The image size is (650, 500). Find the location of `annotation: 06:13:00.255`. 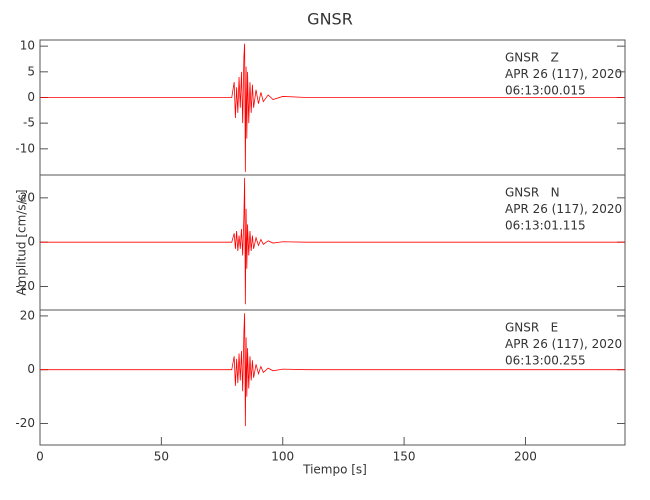

annotation: 06:13:00.255 is located at coordinates (545, 361).